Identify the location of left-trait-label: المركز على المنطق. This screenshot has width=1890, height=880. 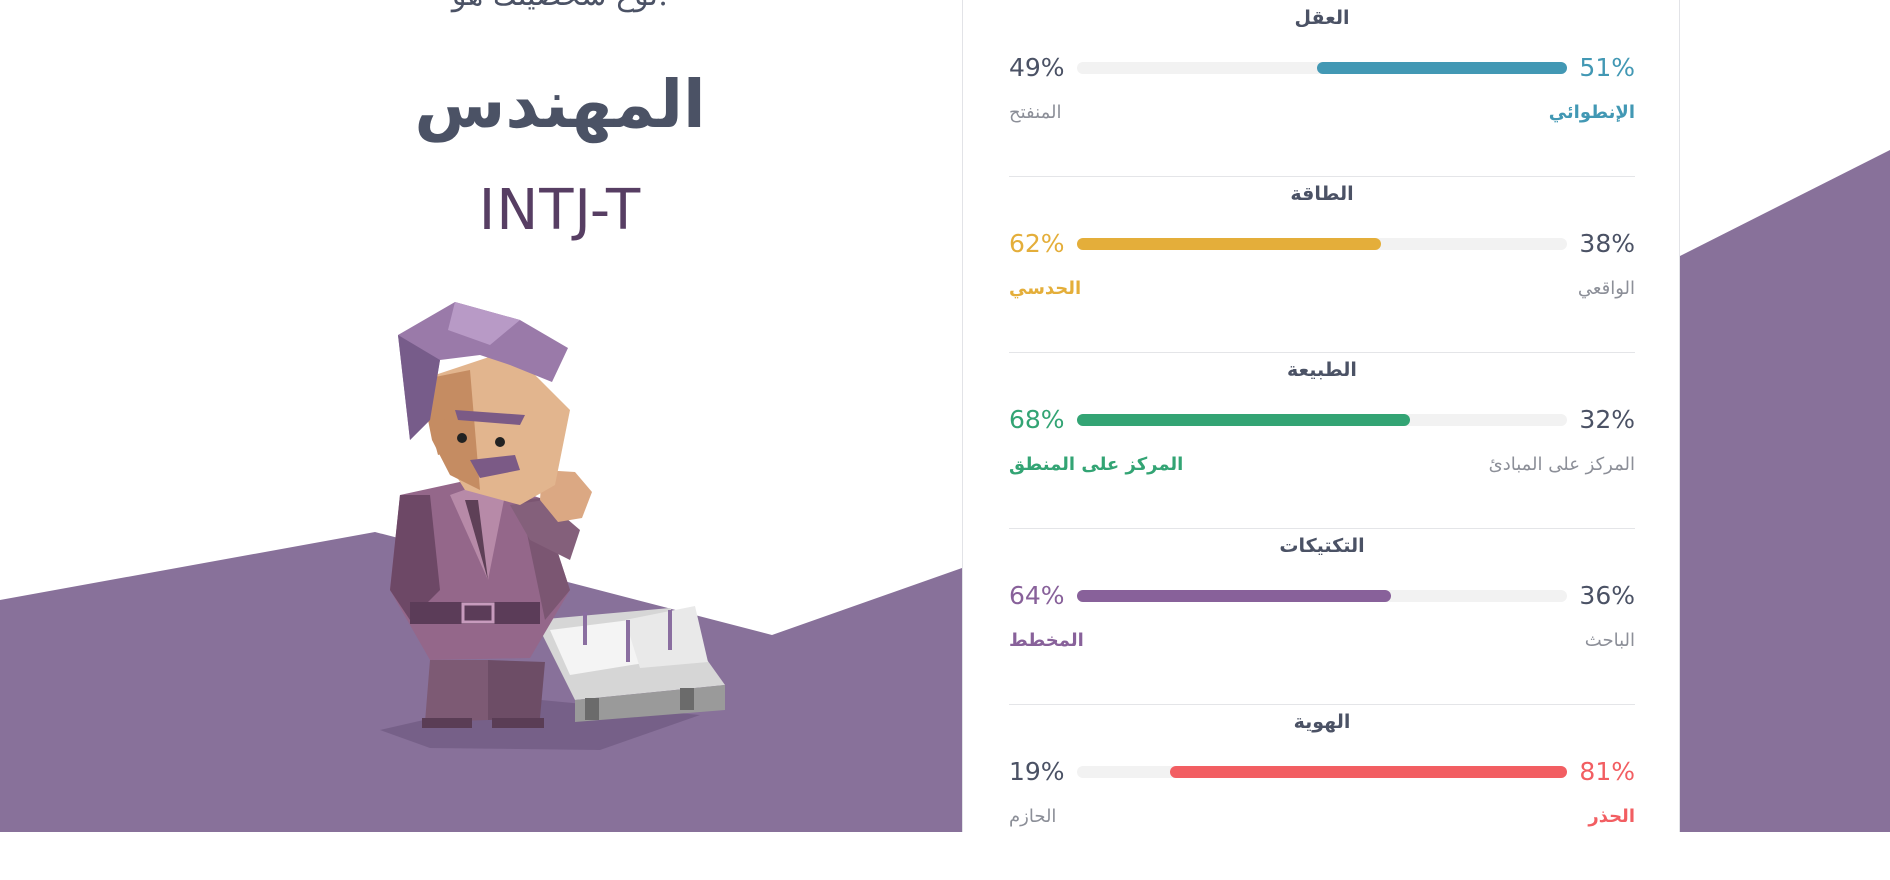
(1096, 464).